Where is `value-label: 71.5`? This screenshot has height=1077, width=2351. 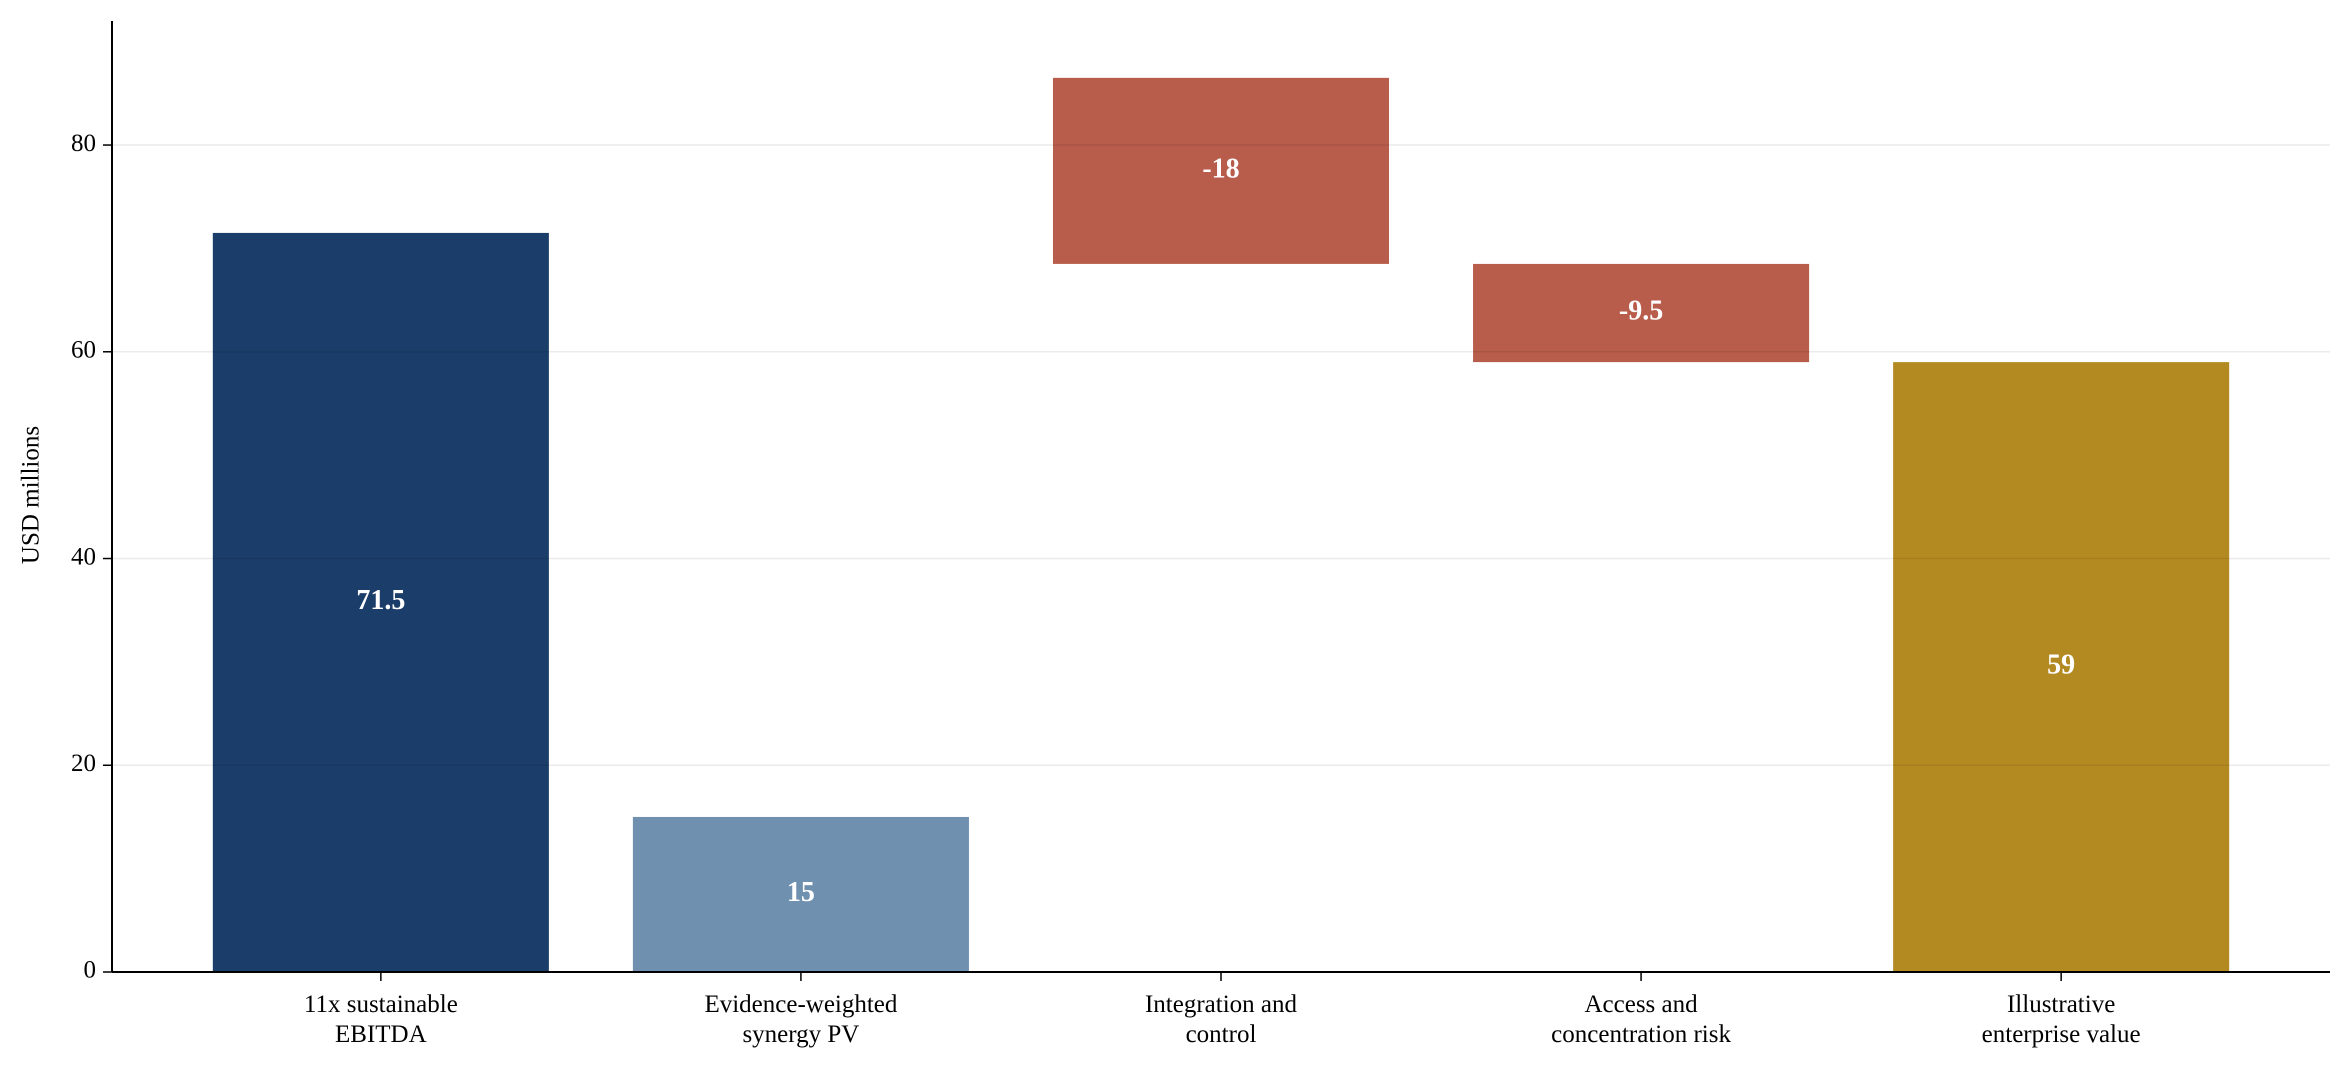
value-label: 71.5 is located at coordinates (380, 600).